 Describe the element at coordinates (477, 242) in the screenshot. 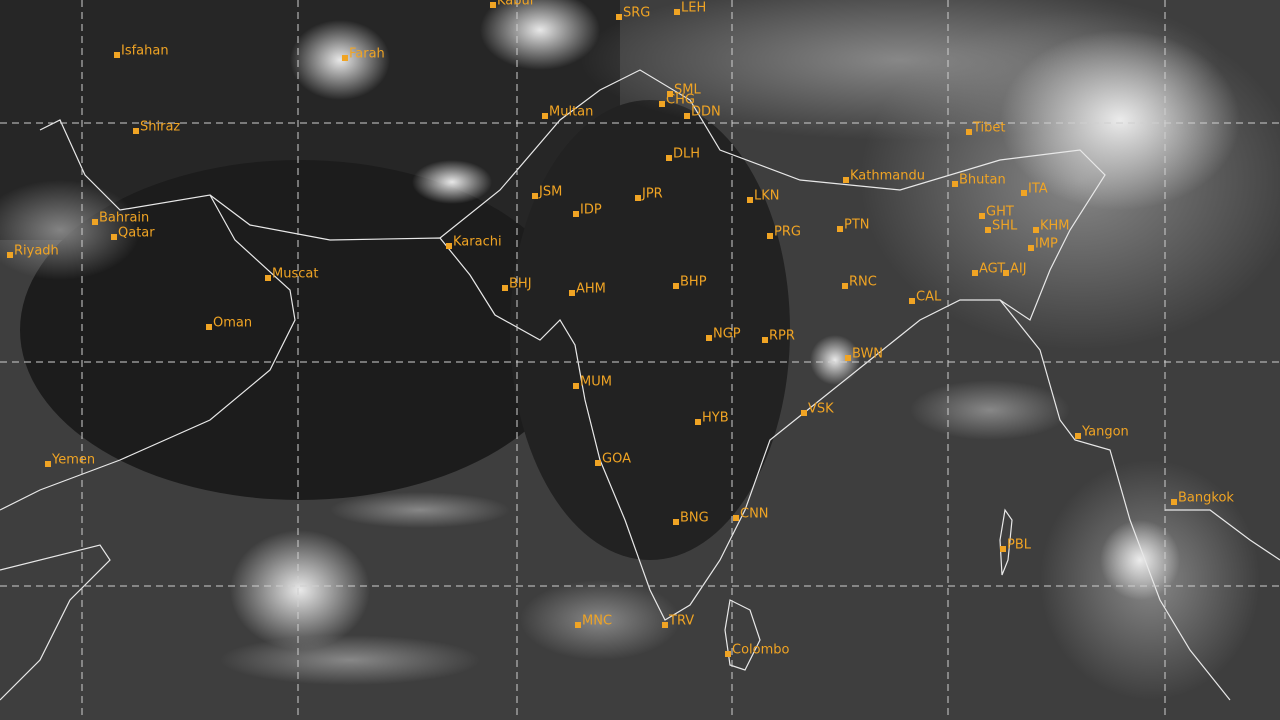

I see `city-label: Karachi` at that location.